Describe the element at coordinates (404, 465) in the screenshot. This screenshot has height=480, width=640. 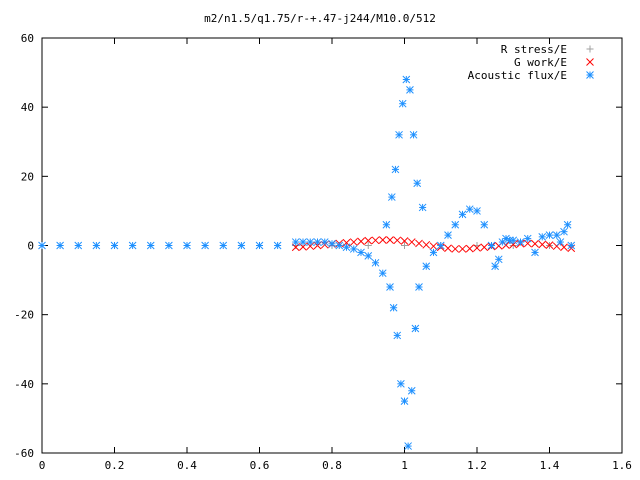
I see `x-tick-label: 1` at that location.